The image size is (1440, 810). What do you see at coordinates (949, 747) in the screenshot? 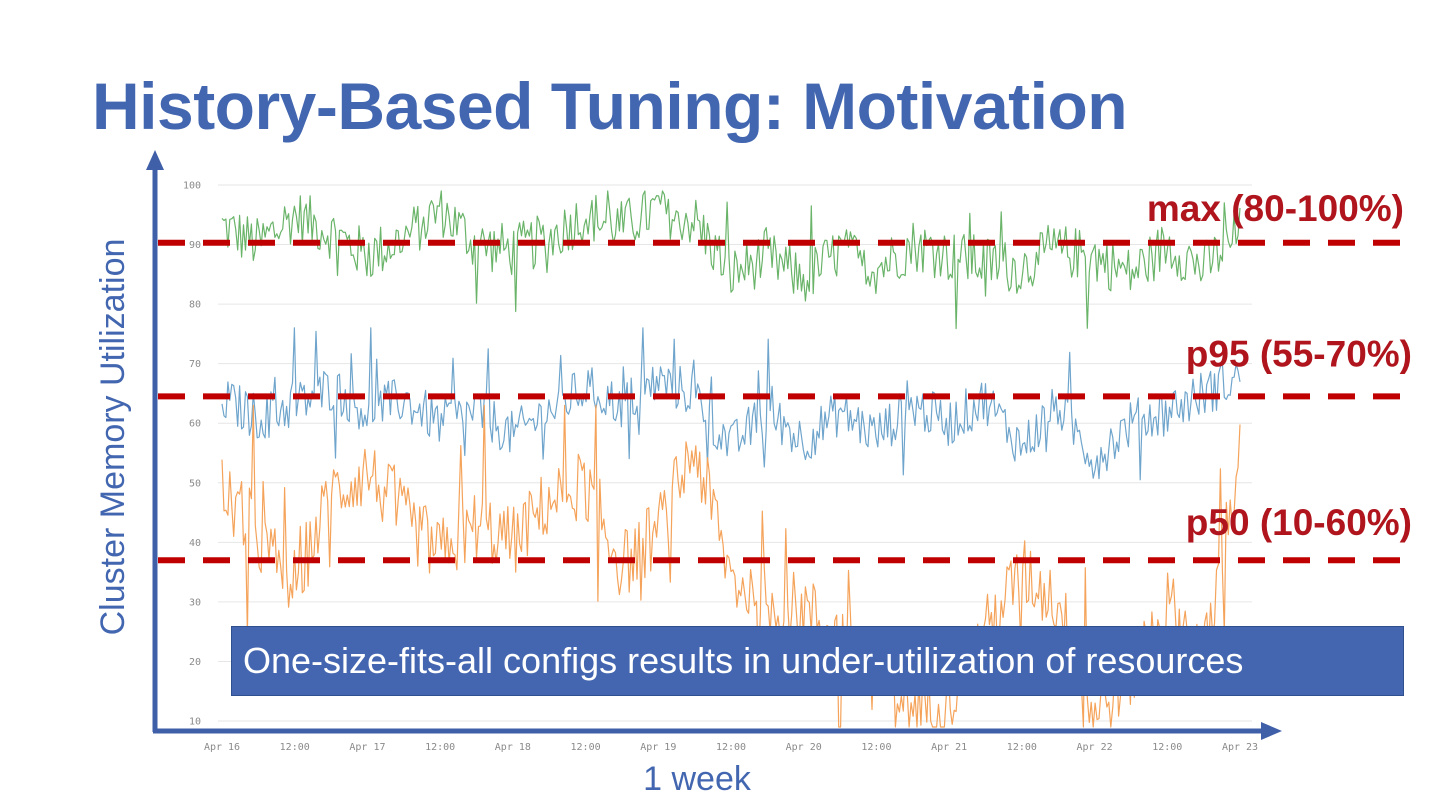
I see `x-tick-label: Apr 21` at bounding box center [949, 747].